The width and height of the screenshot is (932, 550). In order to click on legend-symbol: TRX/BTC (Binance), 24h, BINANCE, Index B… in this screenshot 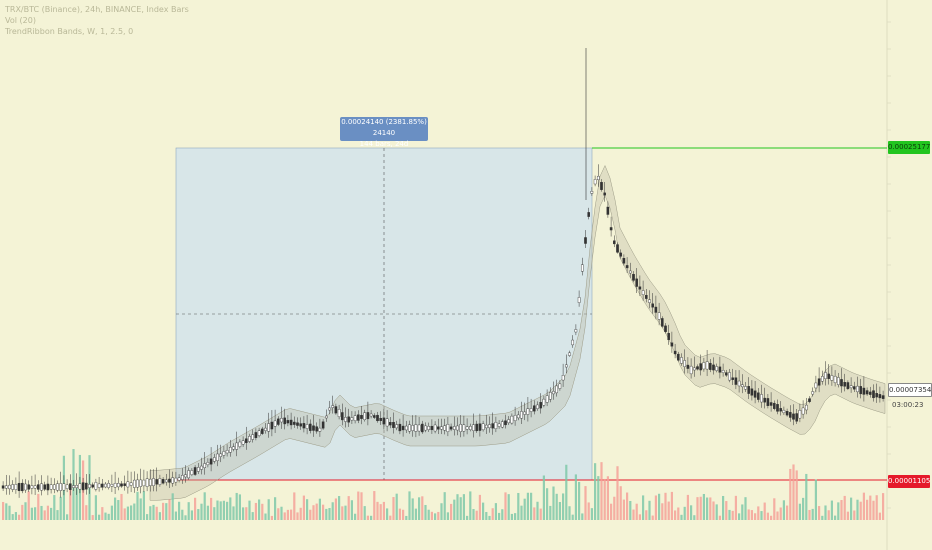, I will do `click(97, 9)`.